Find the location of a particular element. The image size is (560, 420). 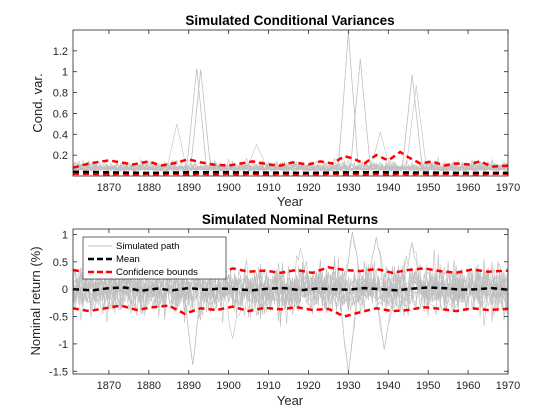

y-tick-label: 1.2 is located at coordinates (60, 52).